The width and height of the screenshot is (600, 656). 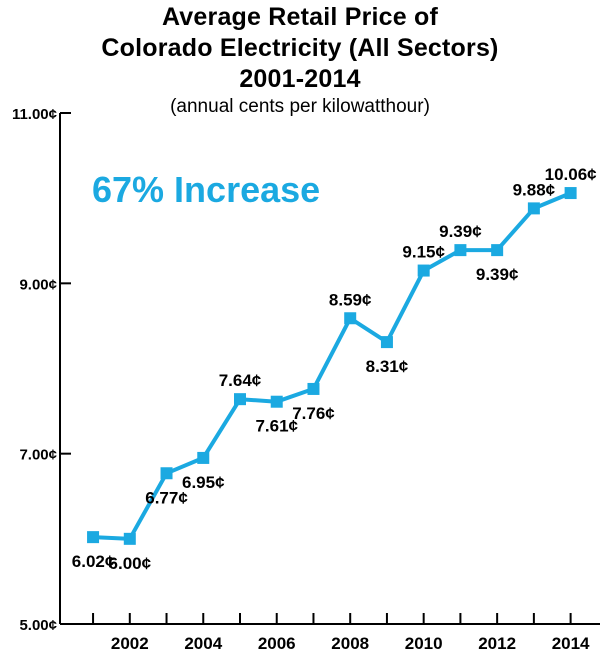 I want to click on increase-annotation: 67% Increase, so click(x=206, y=189).